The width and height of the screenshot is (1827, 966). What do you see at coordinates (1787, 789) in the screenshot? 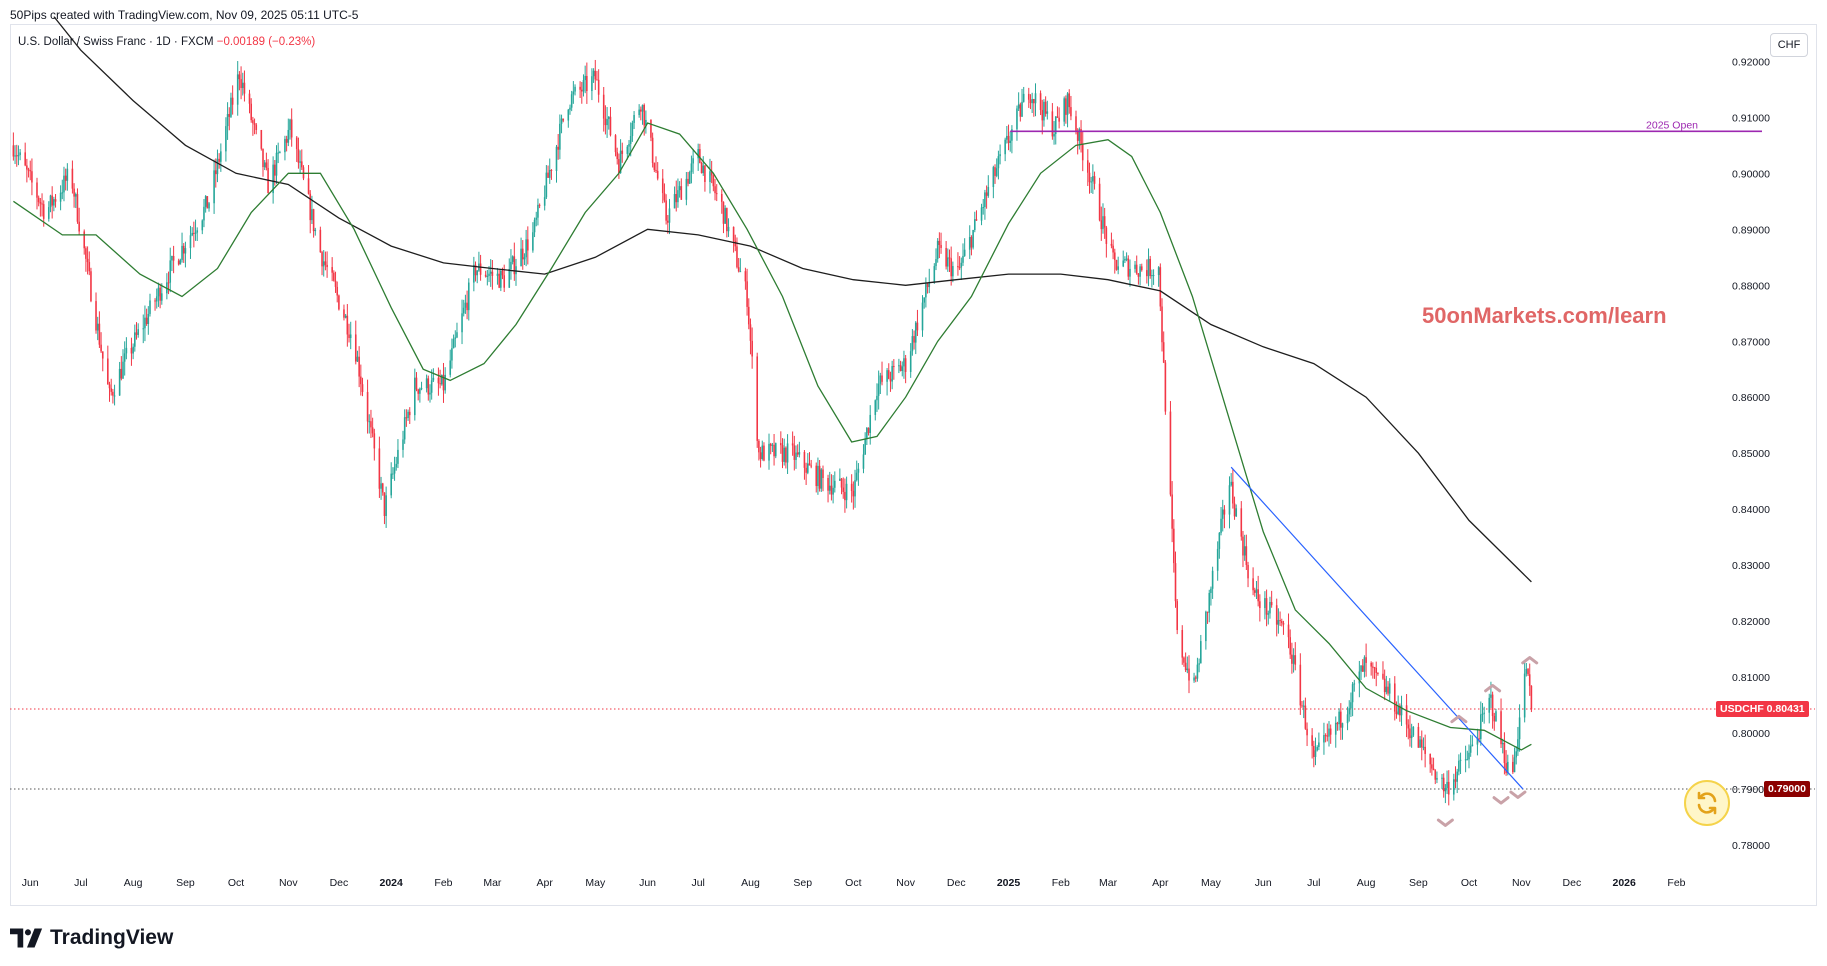
I see `level-price-tag: 0.79000` at bounding box center [1787, 789].